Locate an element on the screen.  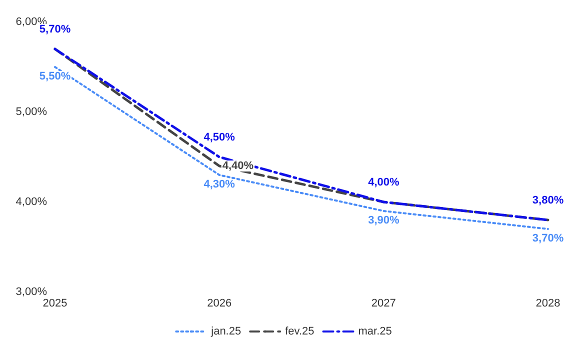
data-label: 4,30% is located at coordinates (220, 184).